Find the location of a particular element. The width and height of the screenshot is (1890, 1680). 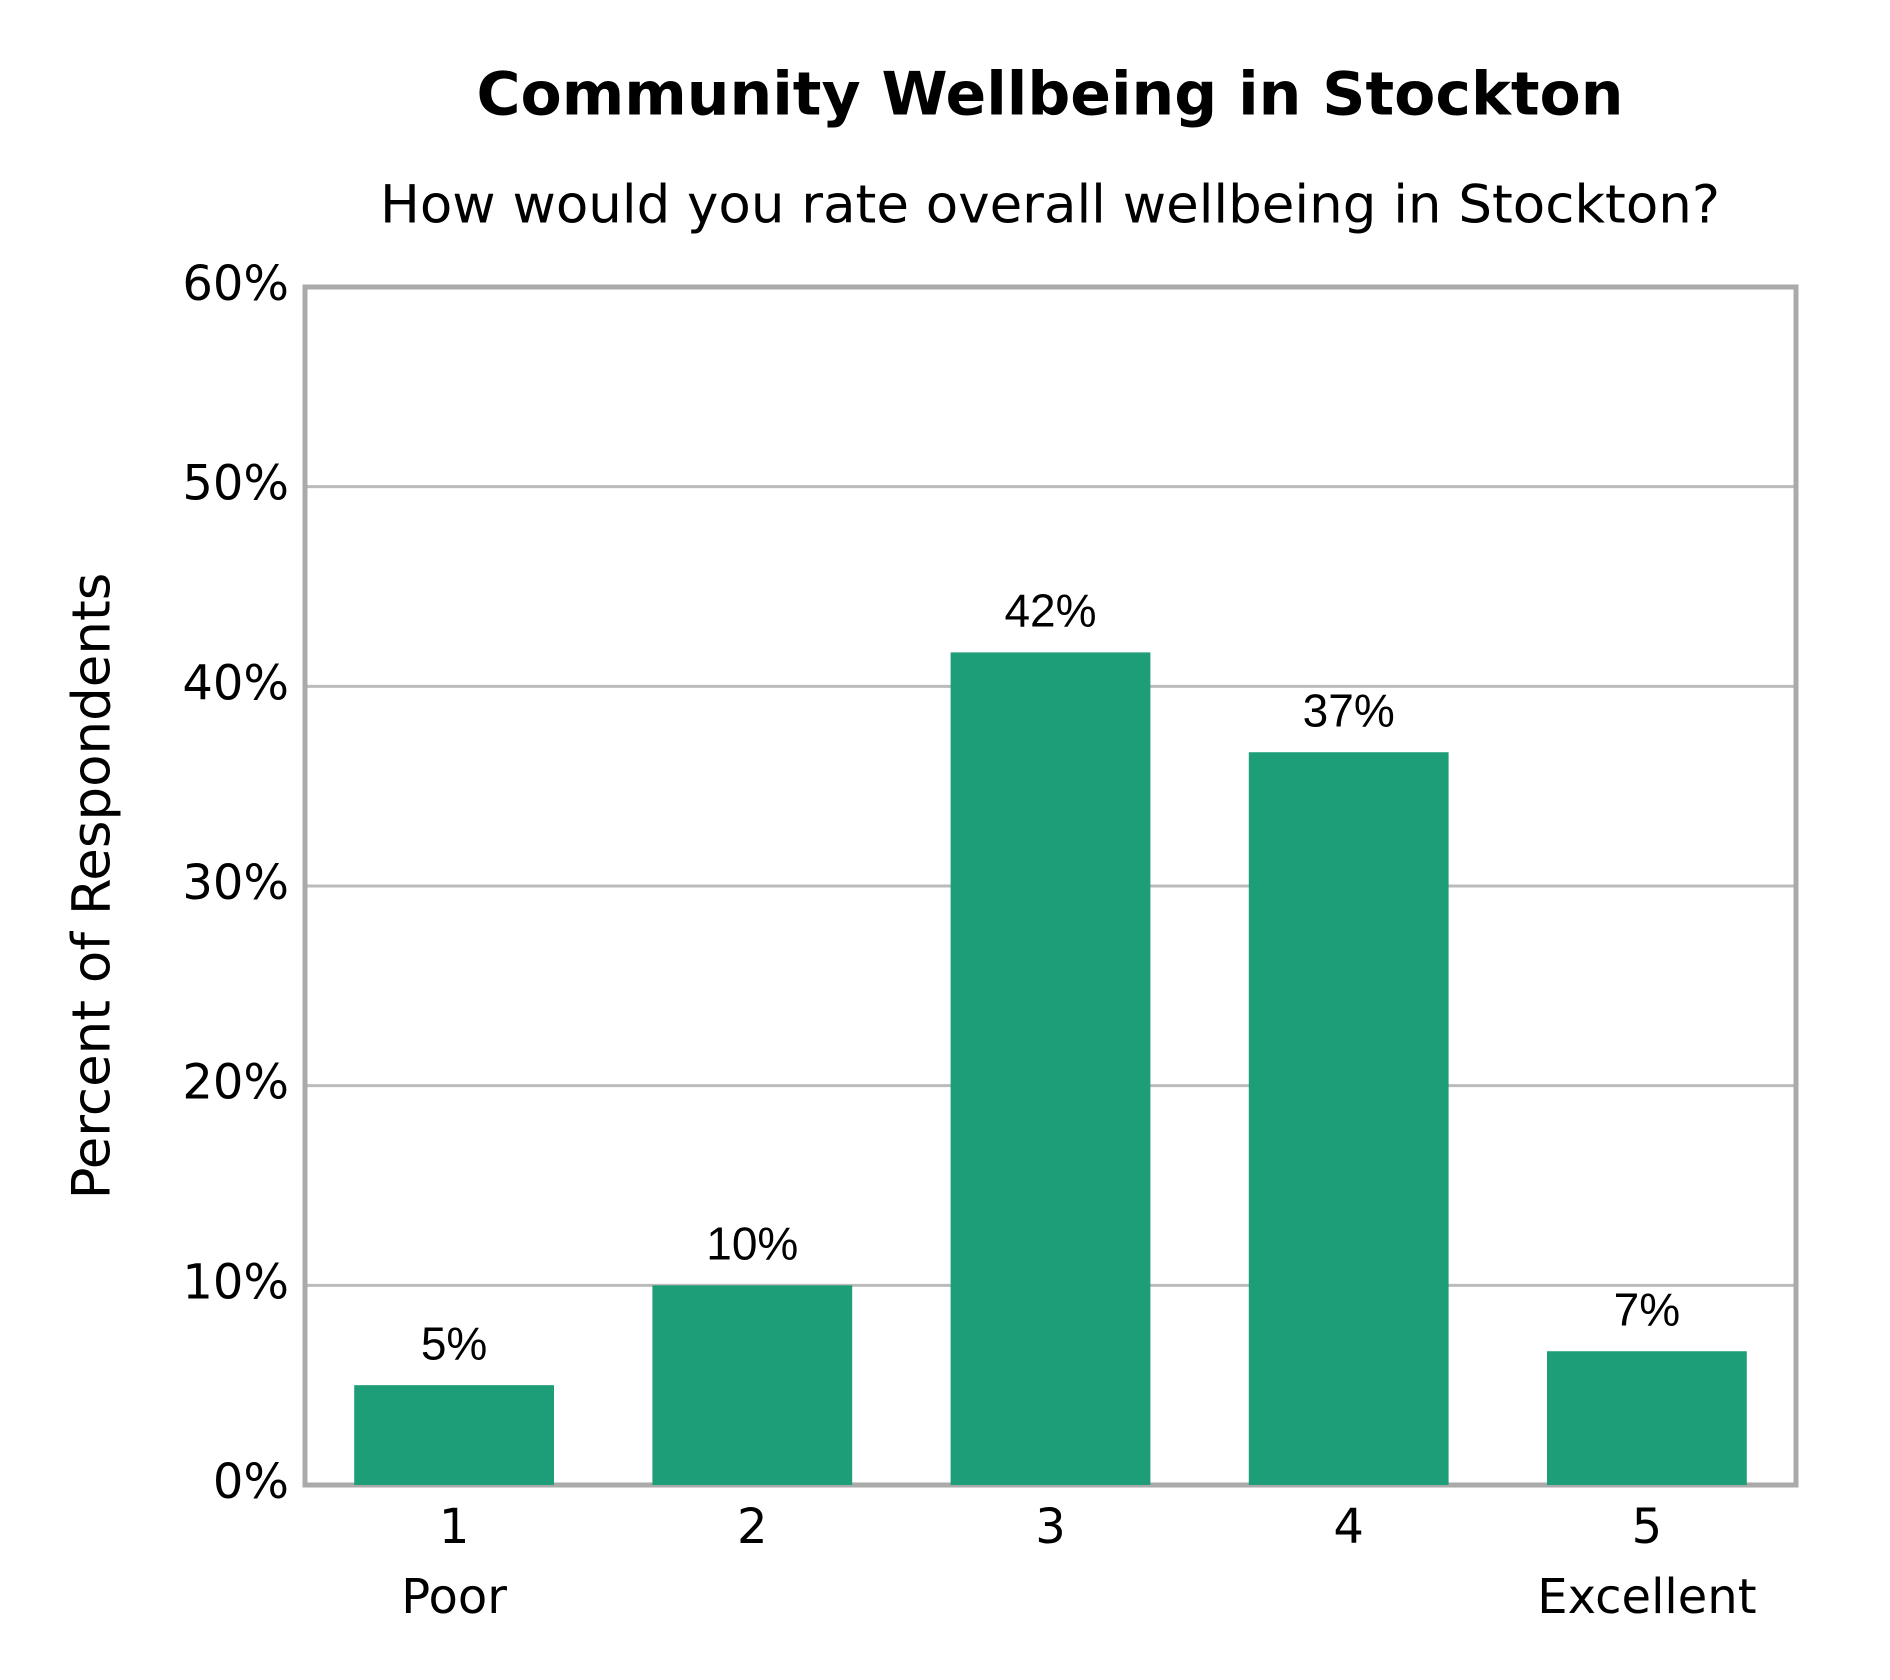

x-tick-sublabel: Poor is located at coordinates (454, 1597).